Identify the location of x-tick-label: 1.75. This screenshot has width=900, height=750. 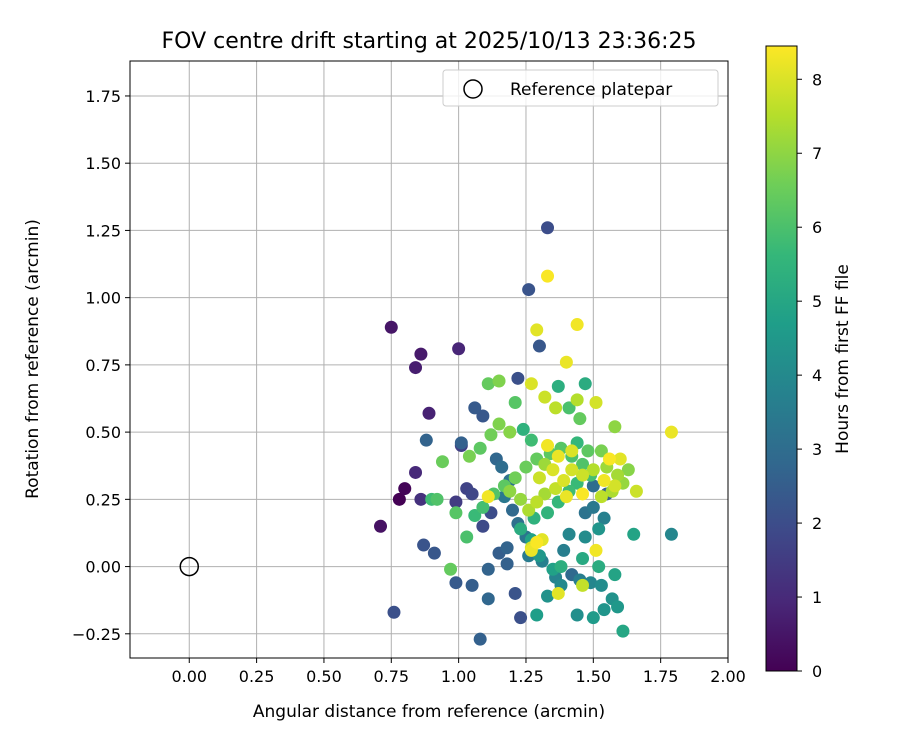
(661, 676).